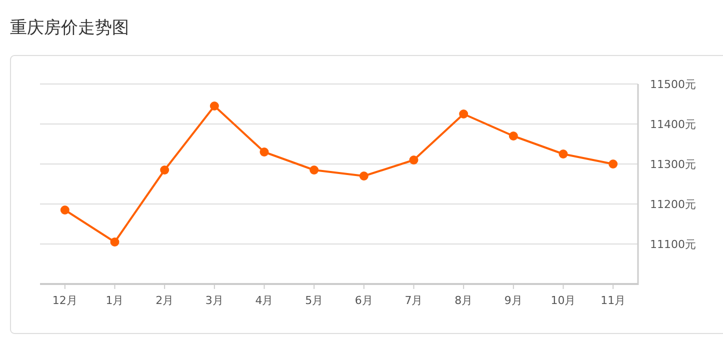 The image size is (723, 338). What do you see at coordinates (563, 300) in the screenshot?
I see `x-tick-label: 10月` at bounding box center [563, 300].